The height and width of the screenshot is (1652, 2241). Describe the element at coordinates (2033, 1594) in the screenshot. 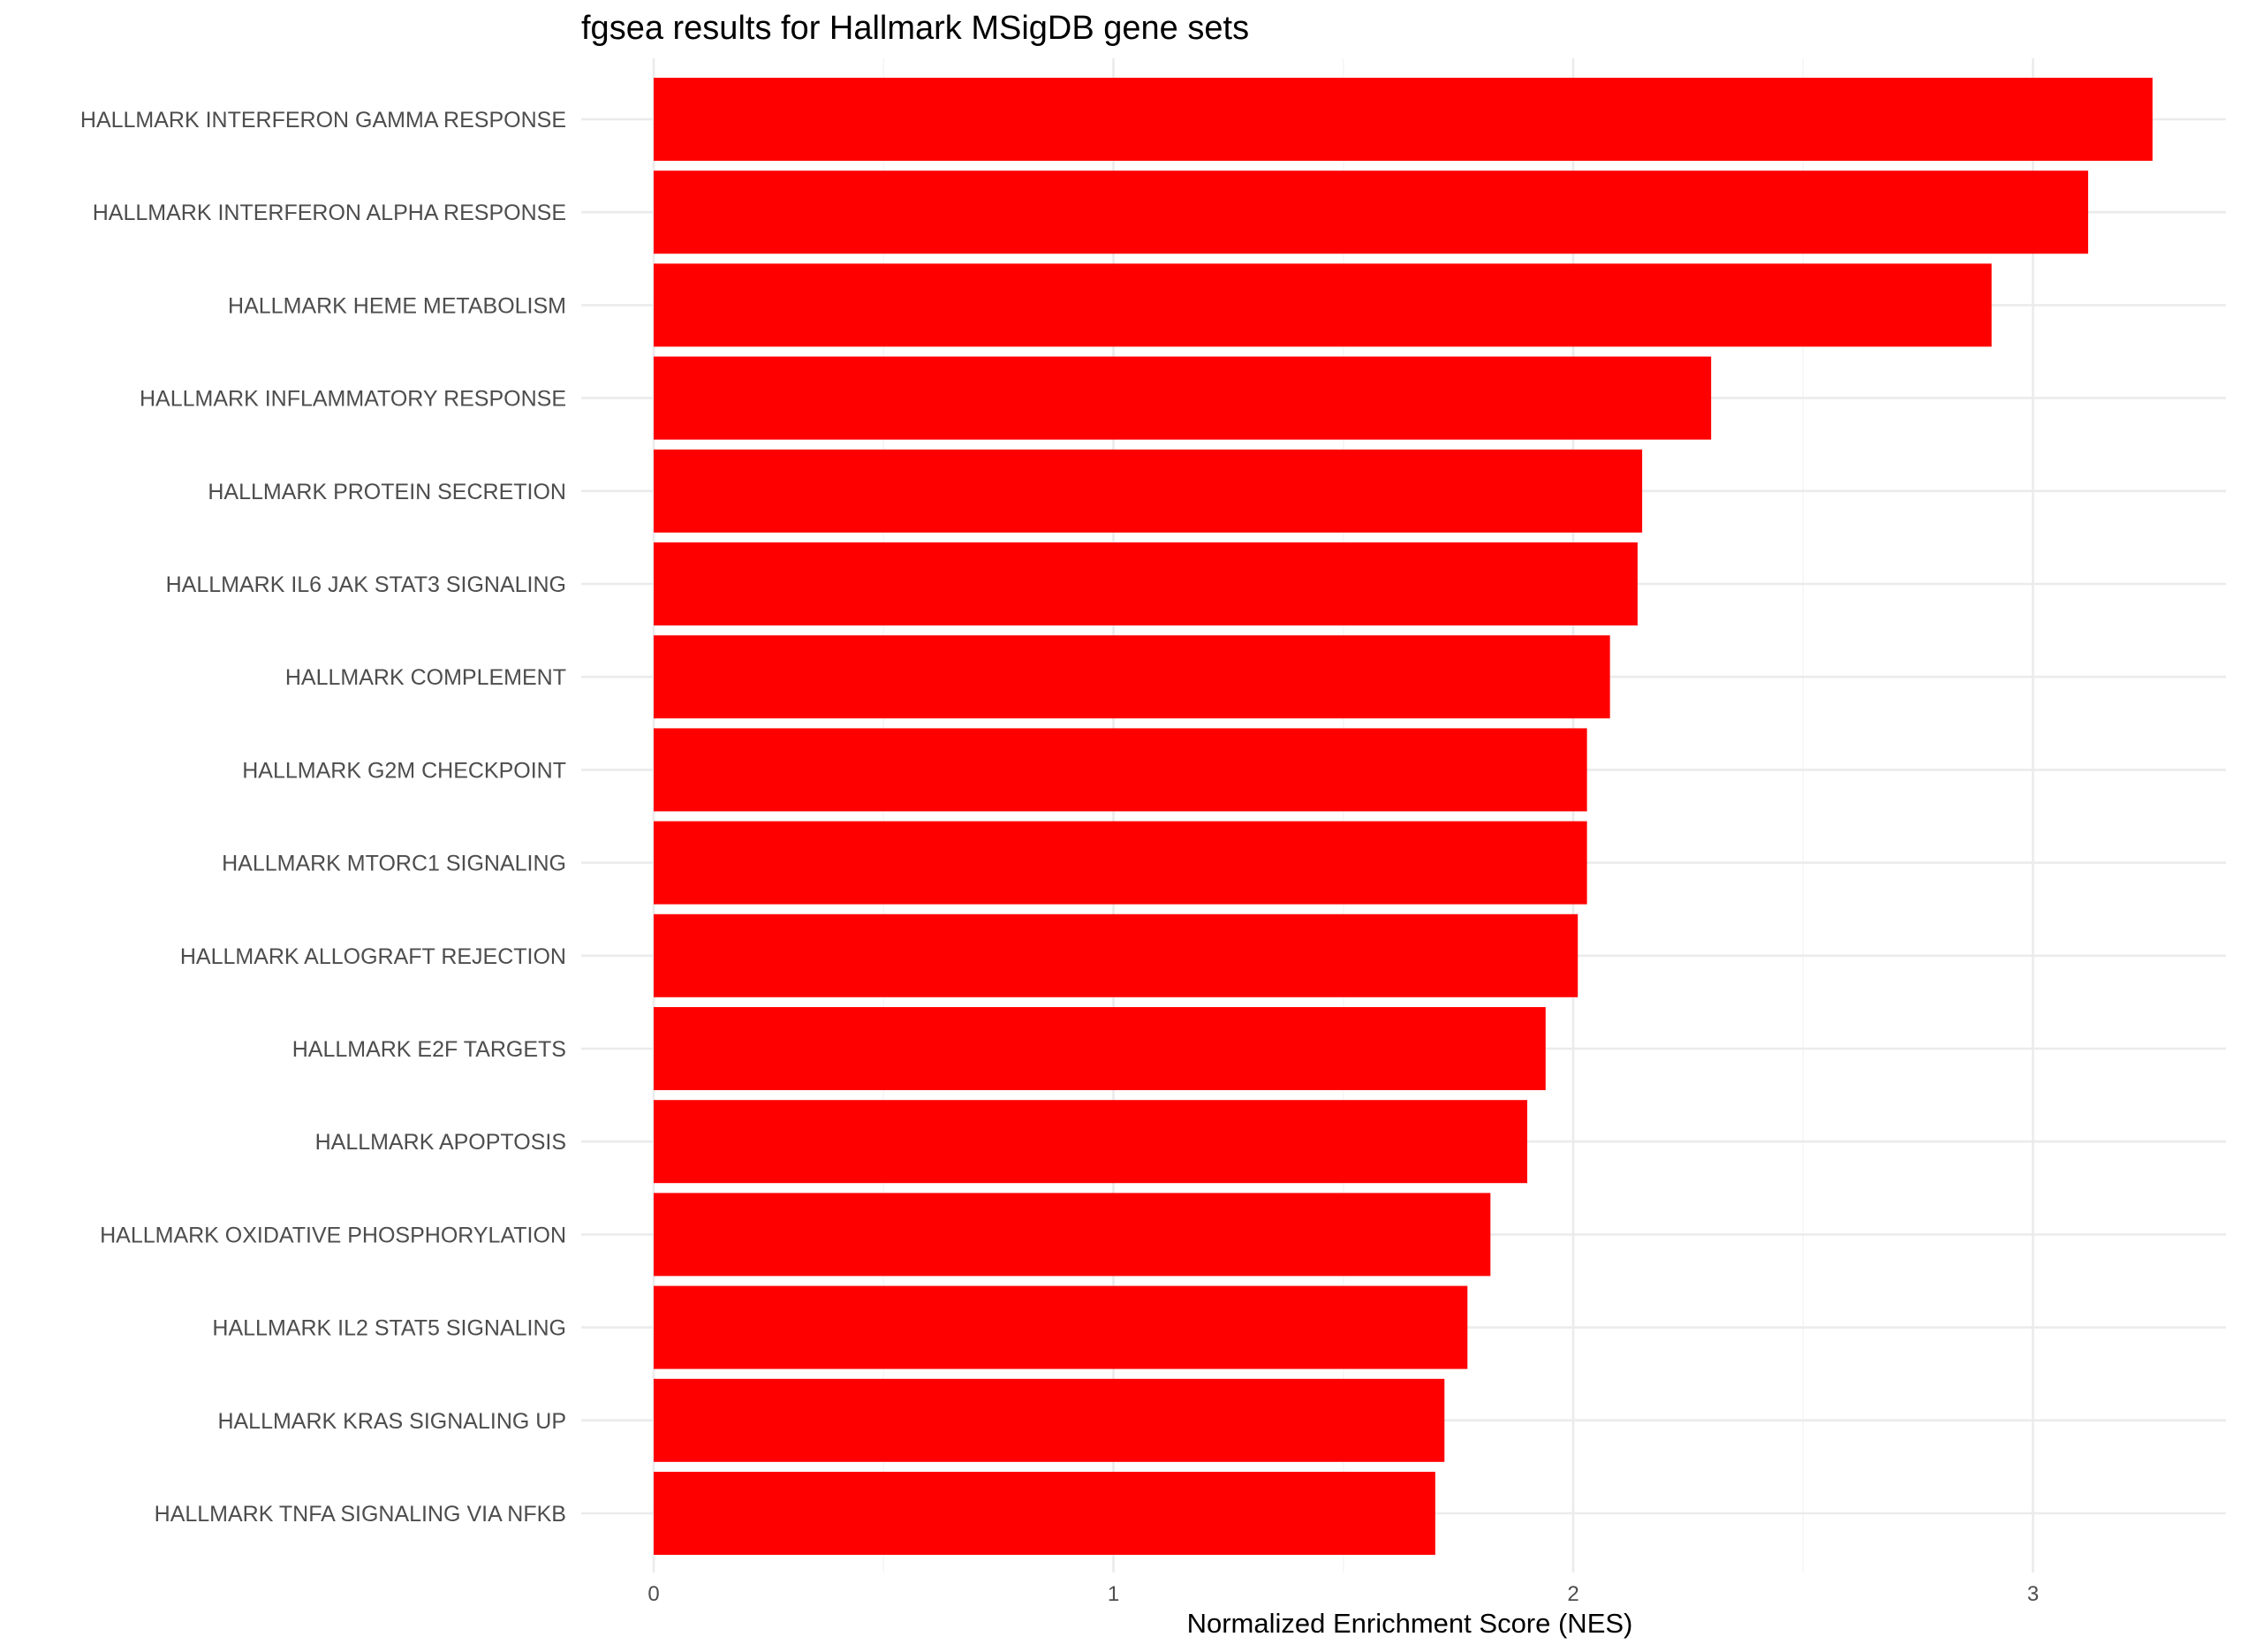

I see `x-tick-label-3: 3` at that location.